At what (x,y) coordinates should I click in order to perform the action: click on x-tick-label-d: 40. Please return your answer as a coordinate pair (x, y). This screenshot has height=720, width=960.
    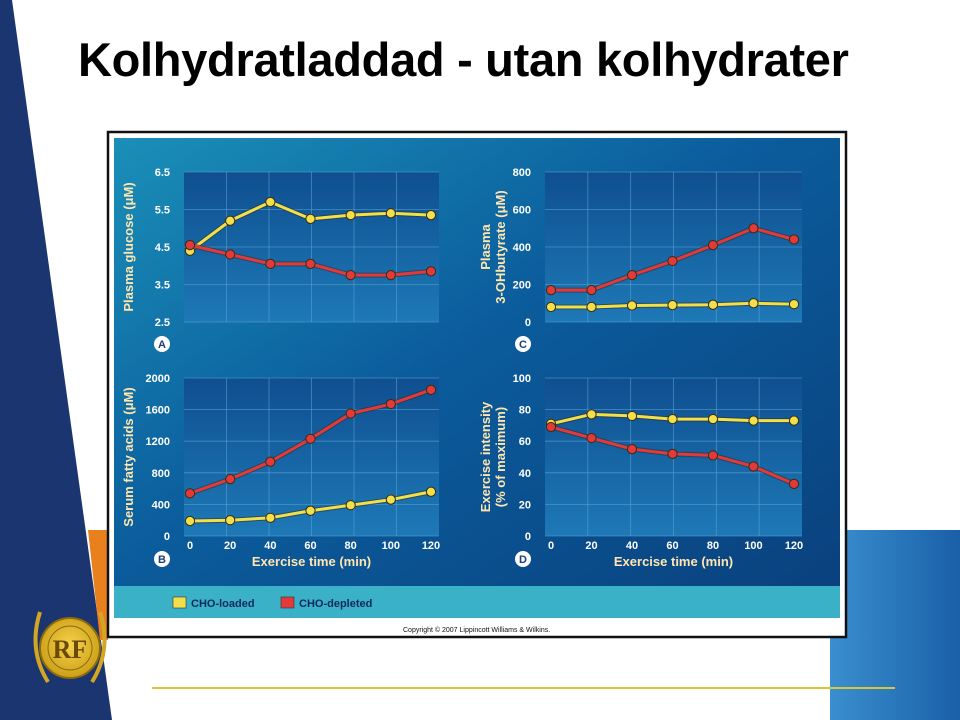
    Looking at the image, I should click on (632, 546).